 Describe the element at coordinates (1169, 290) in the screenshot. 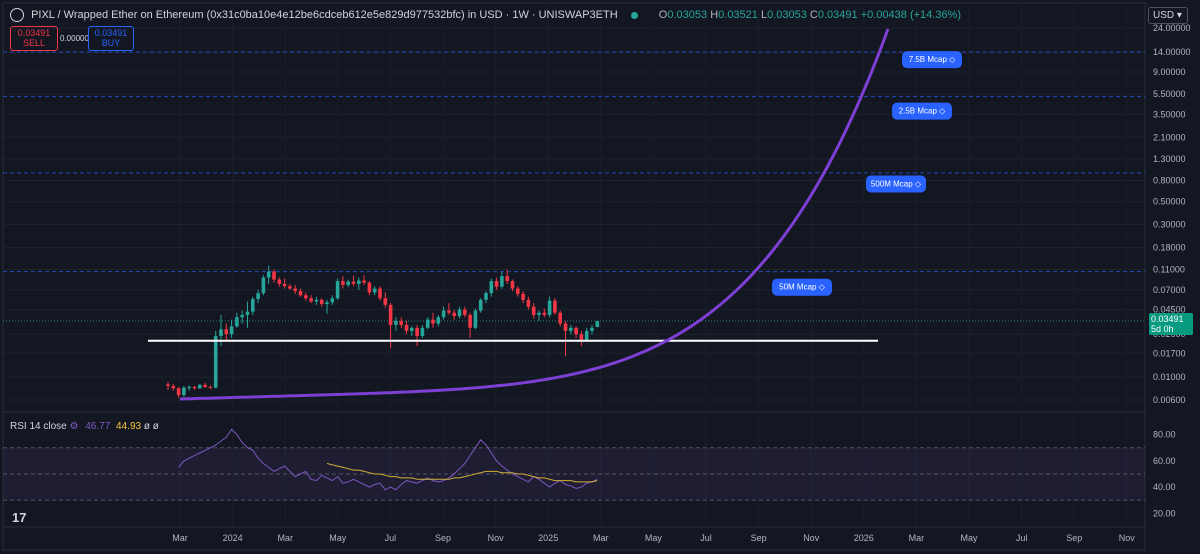

I see `y-tick-label: 0.07000` at that location.